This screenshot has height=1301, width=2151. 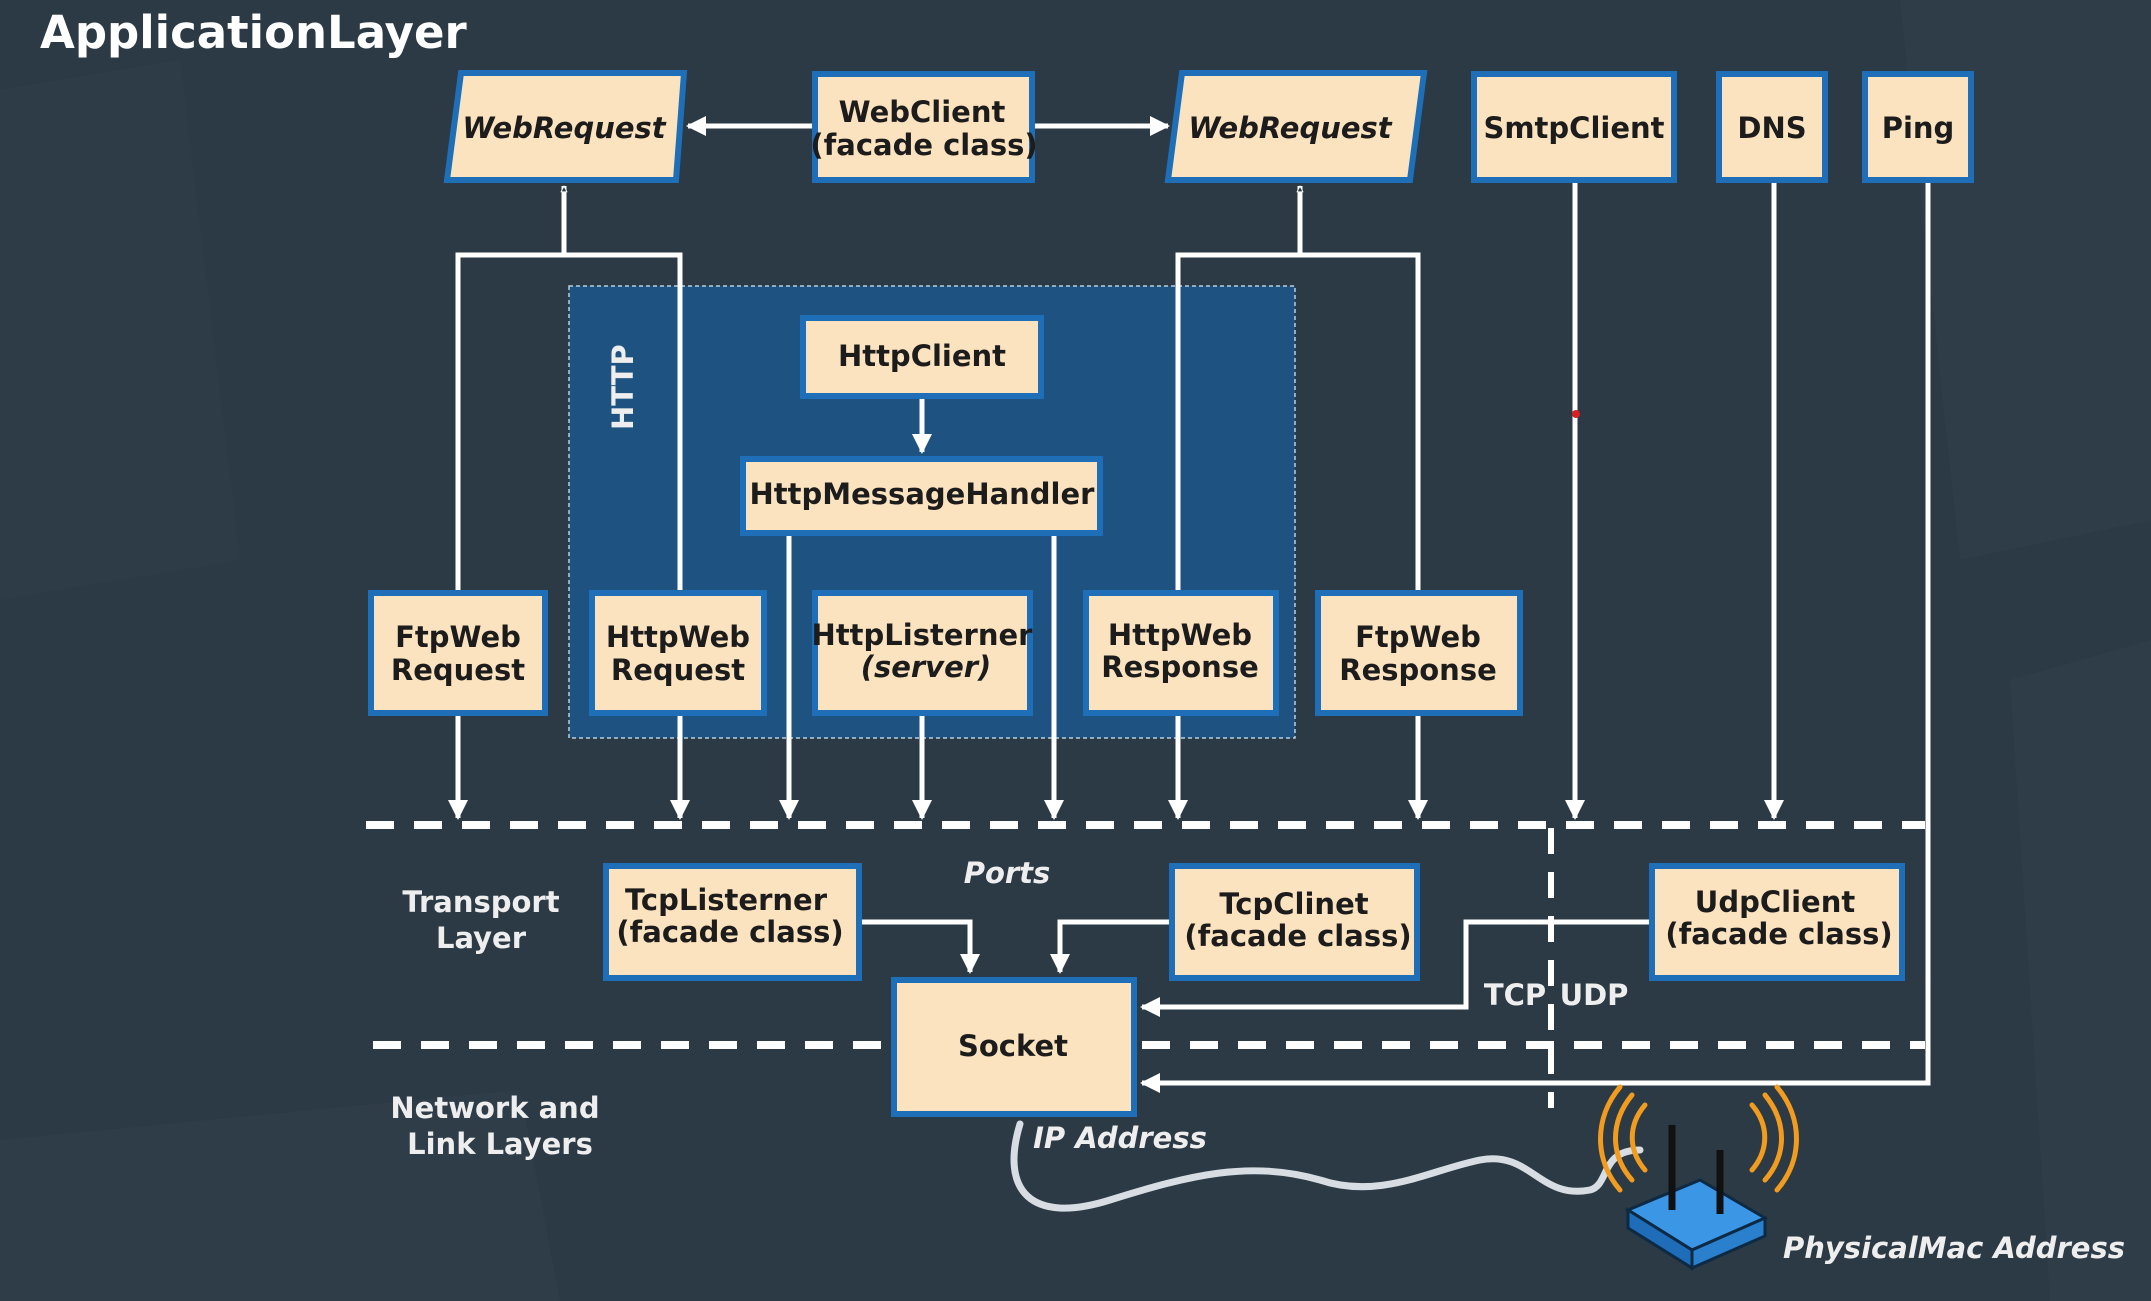 I want to click on page-title: ApplicationLayer, so click(x=254, y=32).